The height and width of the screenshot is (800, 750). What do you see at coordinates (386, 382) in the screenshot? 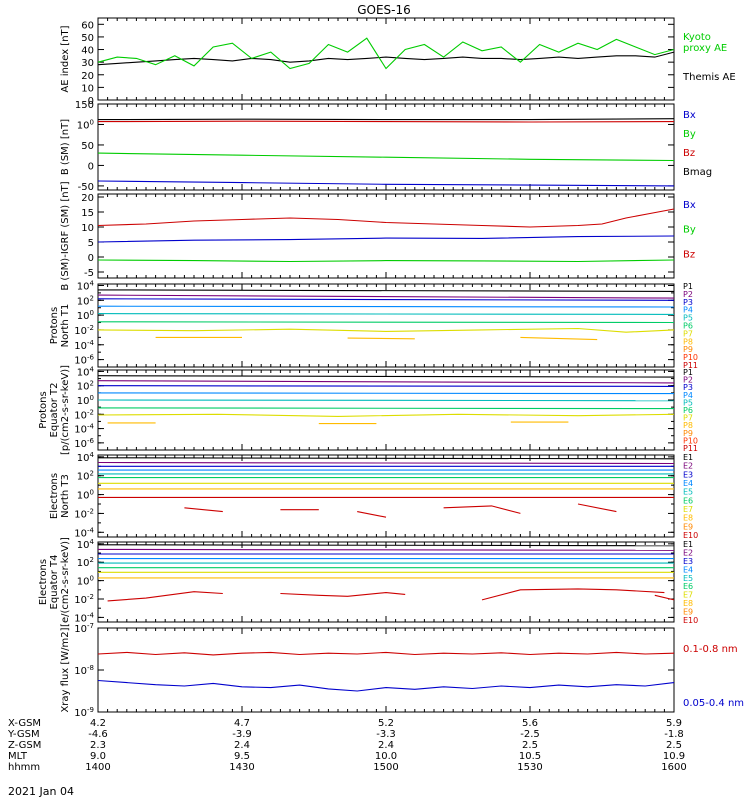
I see `series-p2` at bounding box center [386, 382].